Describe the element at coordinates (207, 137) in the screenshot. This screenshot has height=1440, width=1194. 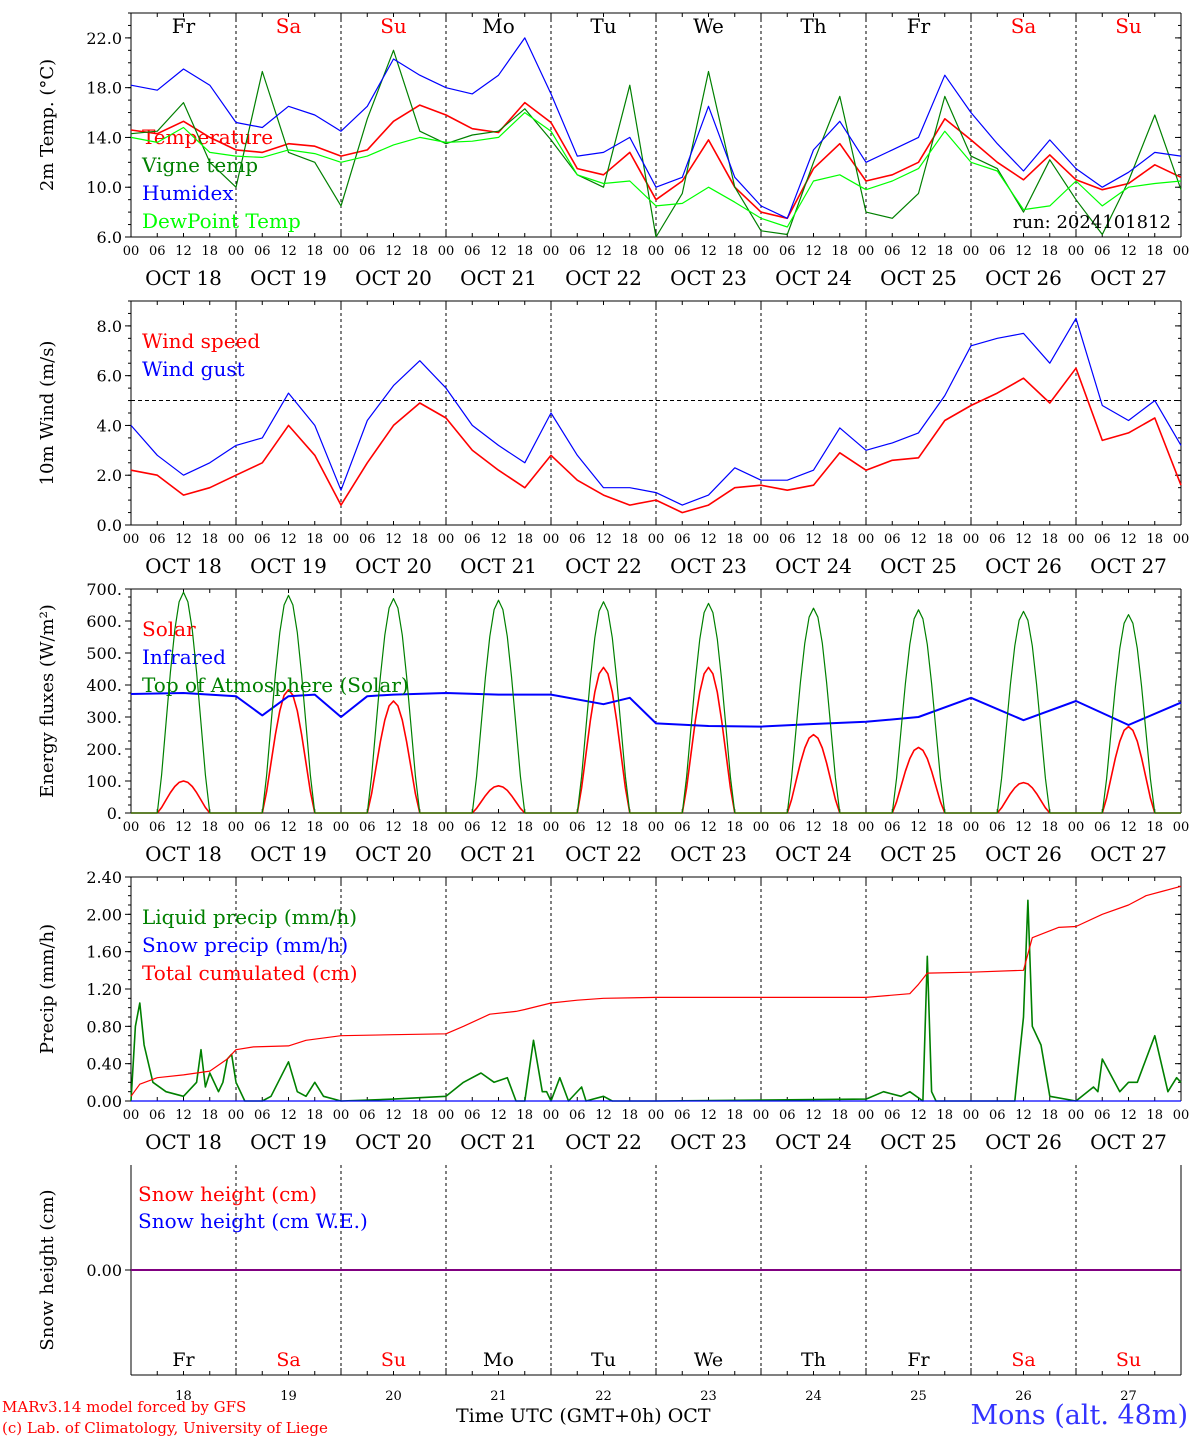
I see `legend-label: Temperature` at that location.